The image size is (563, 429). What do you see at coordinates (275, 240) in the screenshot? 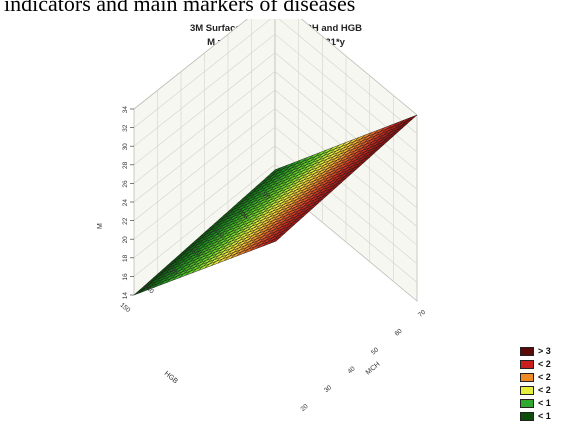
I see `surface-cell` at bounding box center [275, 240].